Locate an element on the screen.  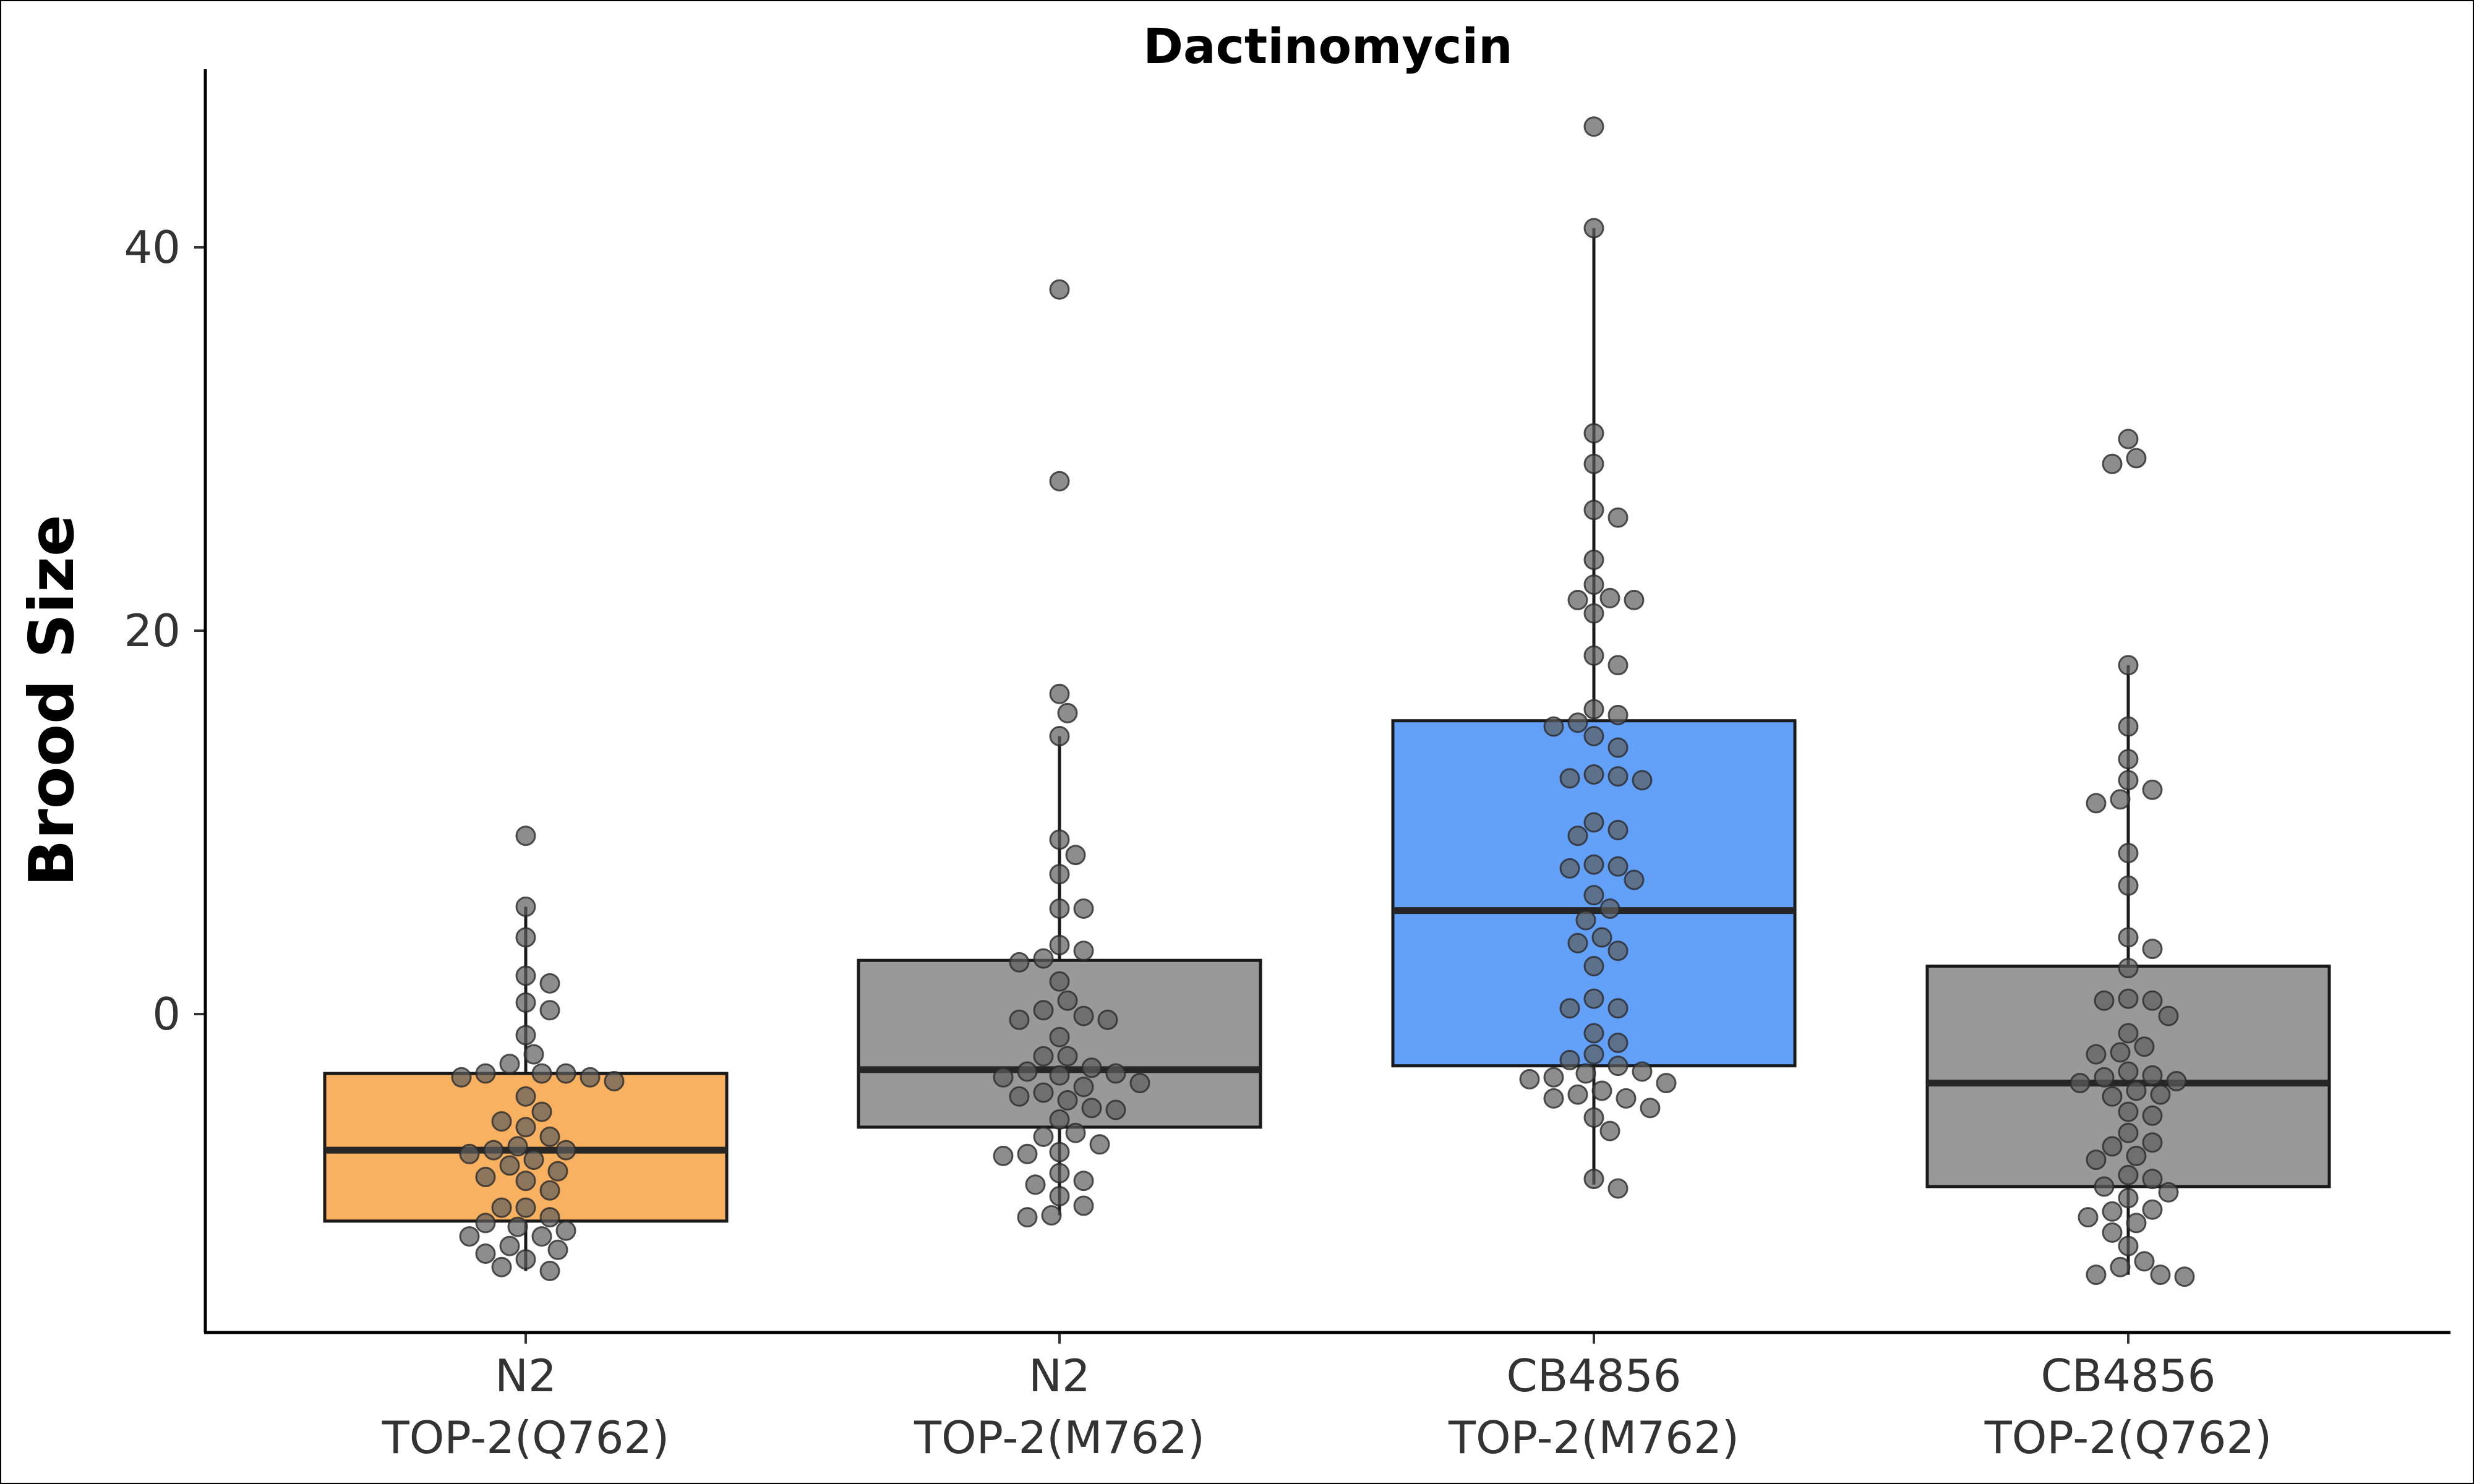
y-axis-ticks: 0 20 40 is located at coordinates (164, 630).